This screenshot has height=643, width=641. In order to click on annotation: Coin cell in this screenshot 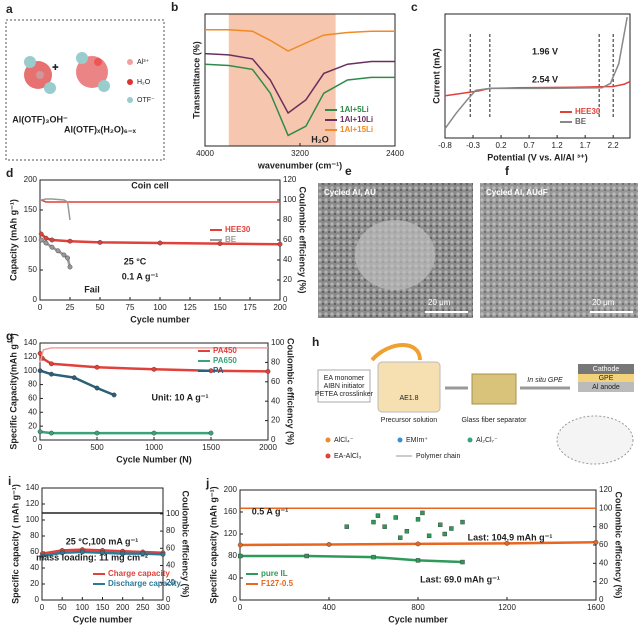, I will do `click(150, 185)`.